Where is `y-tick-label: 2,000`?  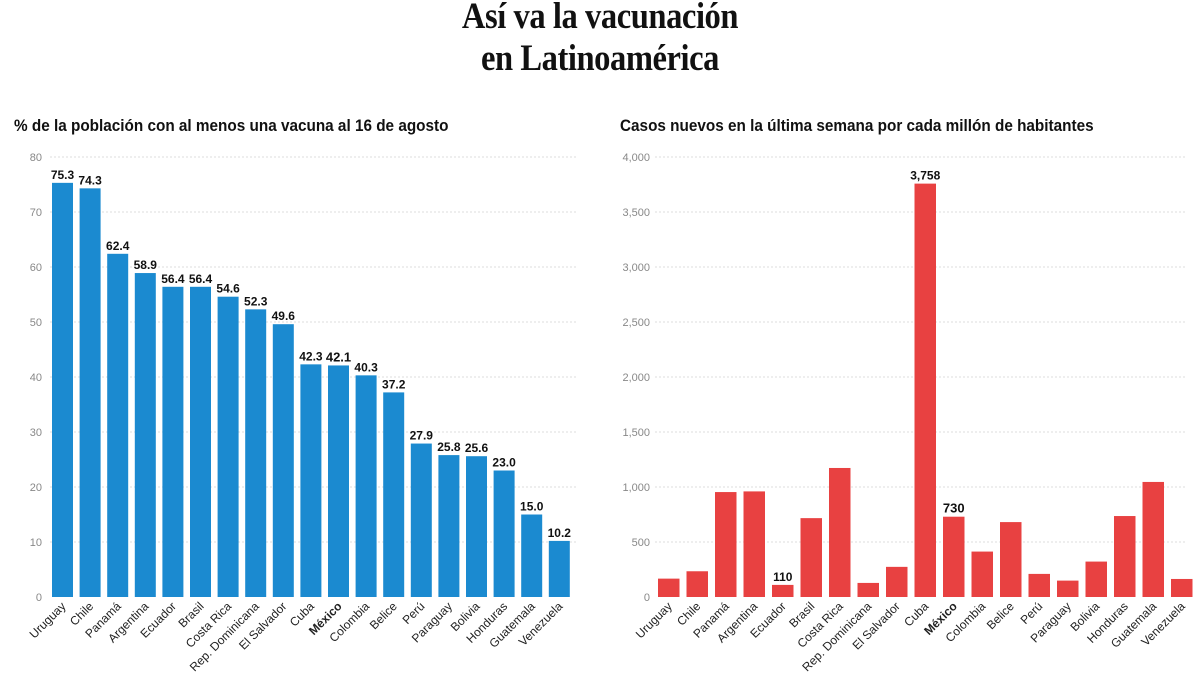
y-tick-label: 2,000 is located at coordinates (636, 378).